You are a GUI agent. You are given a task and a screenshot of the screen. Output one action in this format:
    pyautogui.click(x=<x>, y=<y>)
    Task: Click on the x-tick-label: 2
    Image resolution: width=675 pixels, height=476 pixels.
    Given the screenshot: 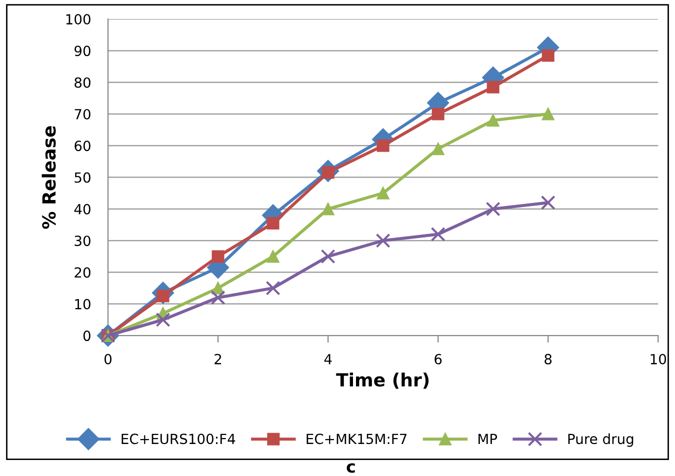 What is the action you would take?
    pyautogui.click(x=218, y=359)
    